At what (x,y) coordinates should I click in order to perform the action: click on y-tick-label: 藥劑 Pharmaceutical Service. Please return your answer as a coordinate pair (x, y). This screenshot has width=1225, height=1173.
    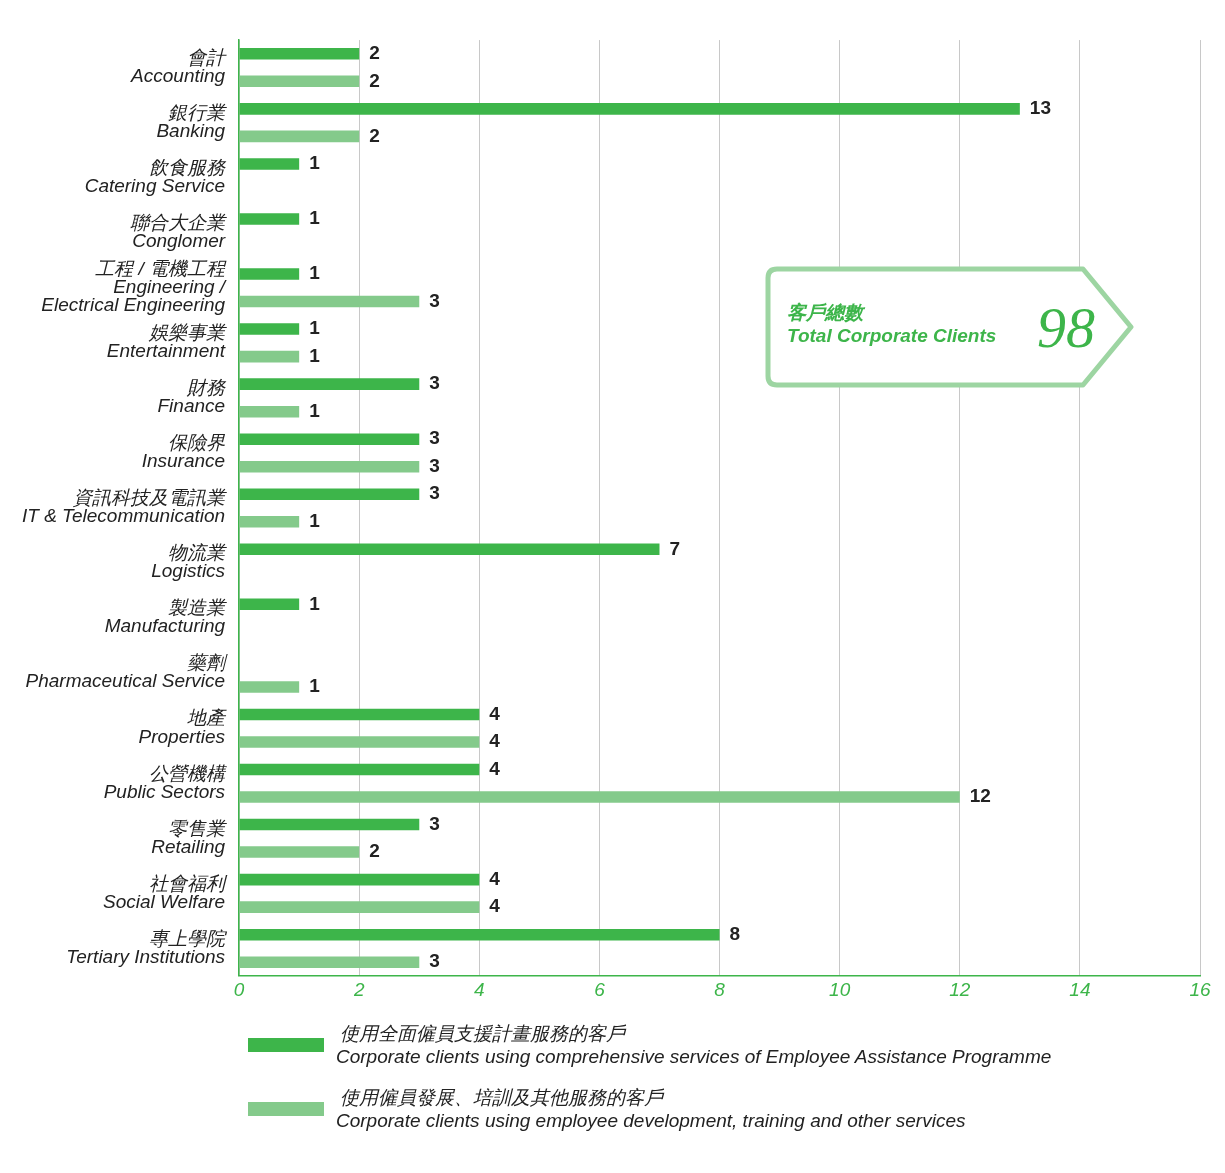
    Looking at the image, I should click on (127, 672).